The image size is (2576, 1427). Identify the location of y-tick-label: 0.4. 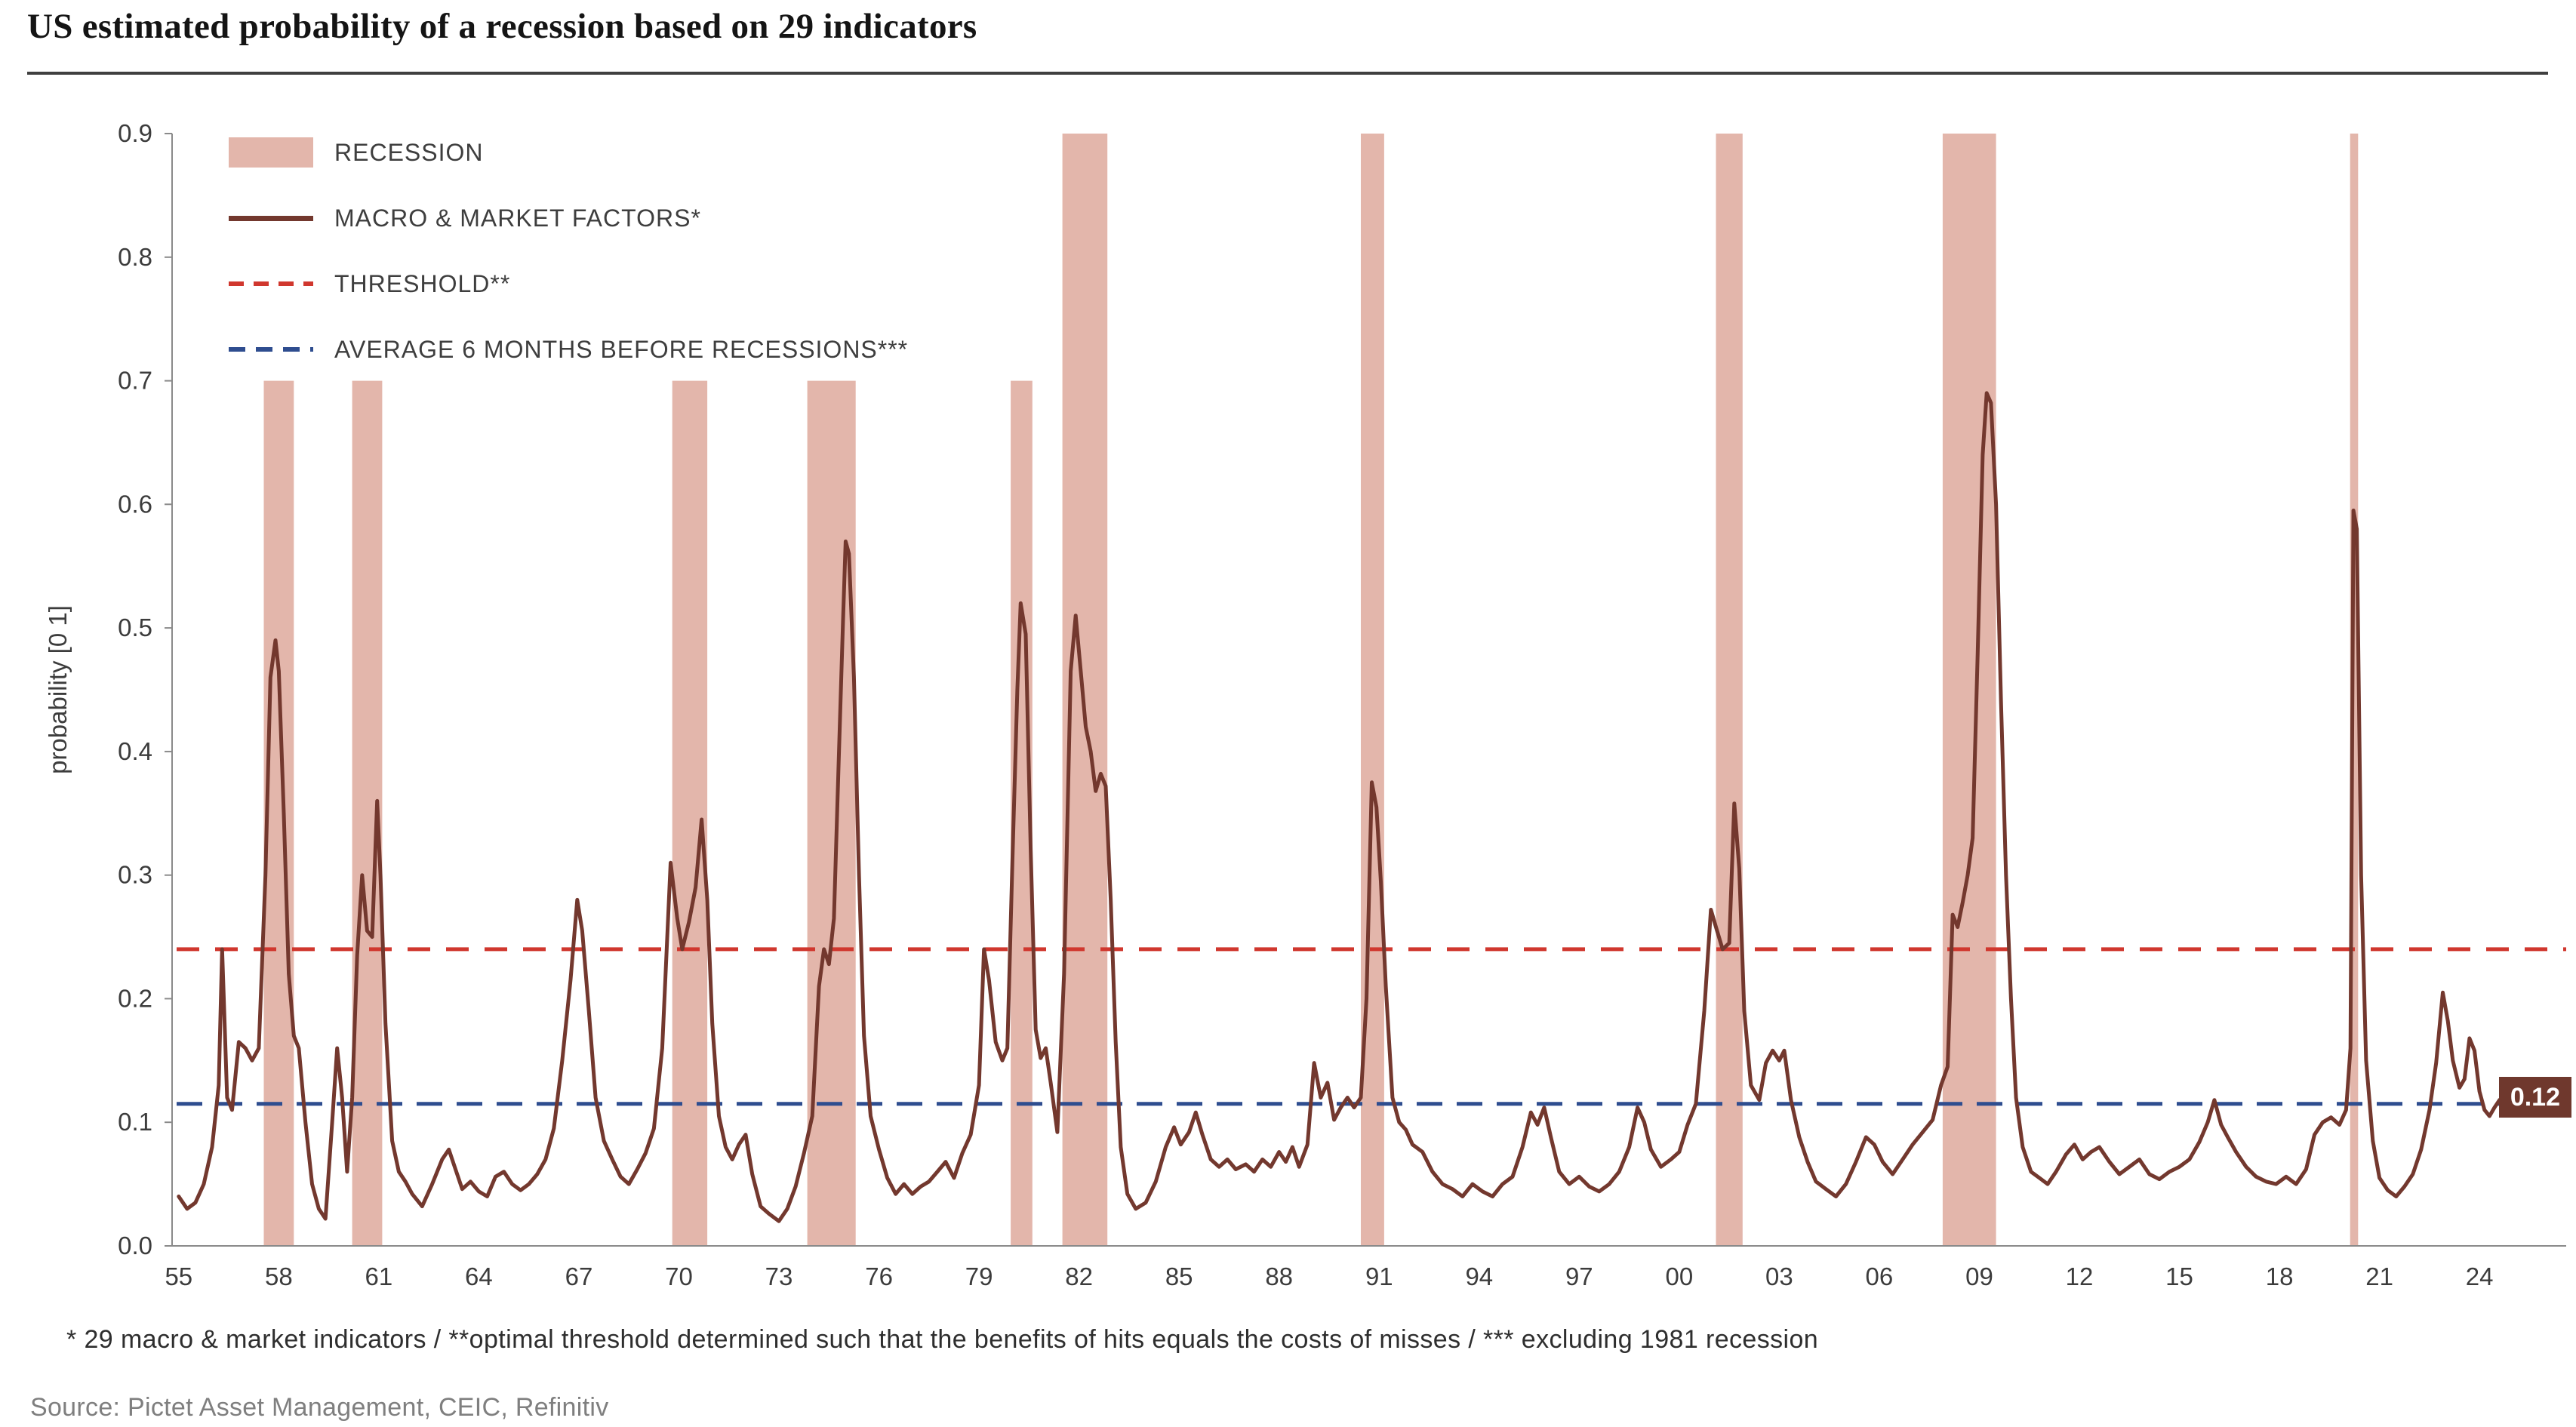
(135, 751).